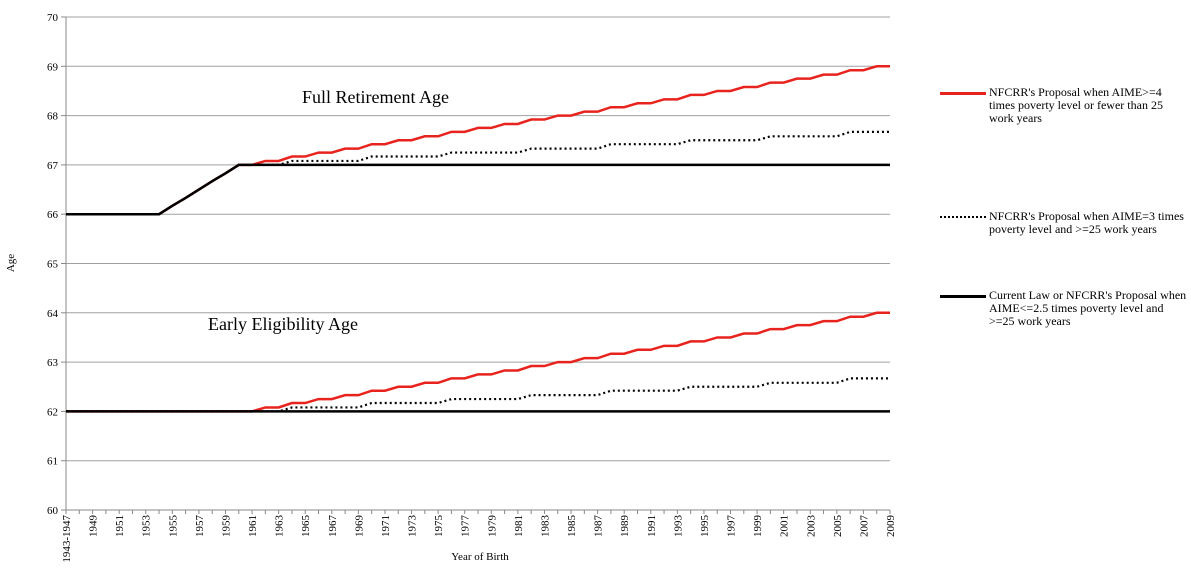  I want to click on x-tick-label: 2005, so click(838, 526).